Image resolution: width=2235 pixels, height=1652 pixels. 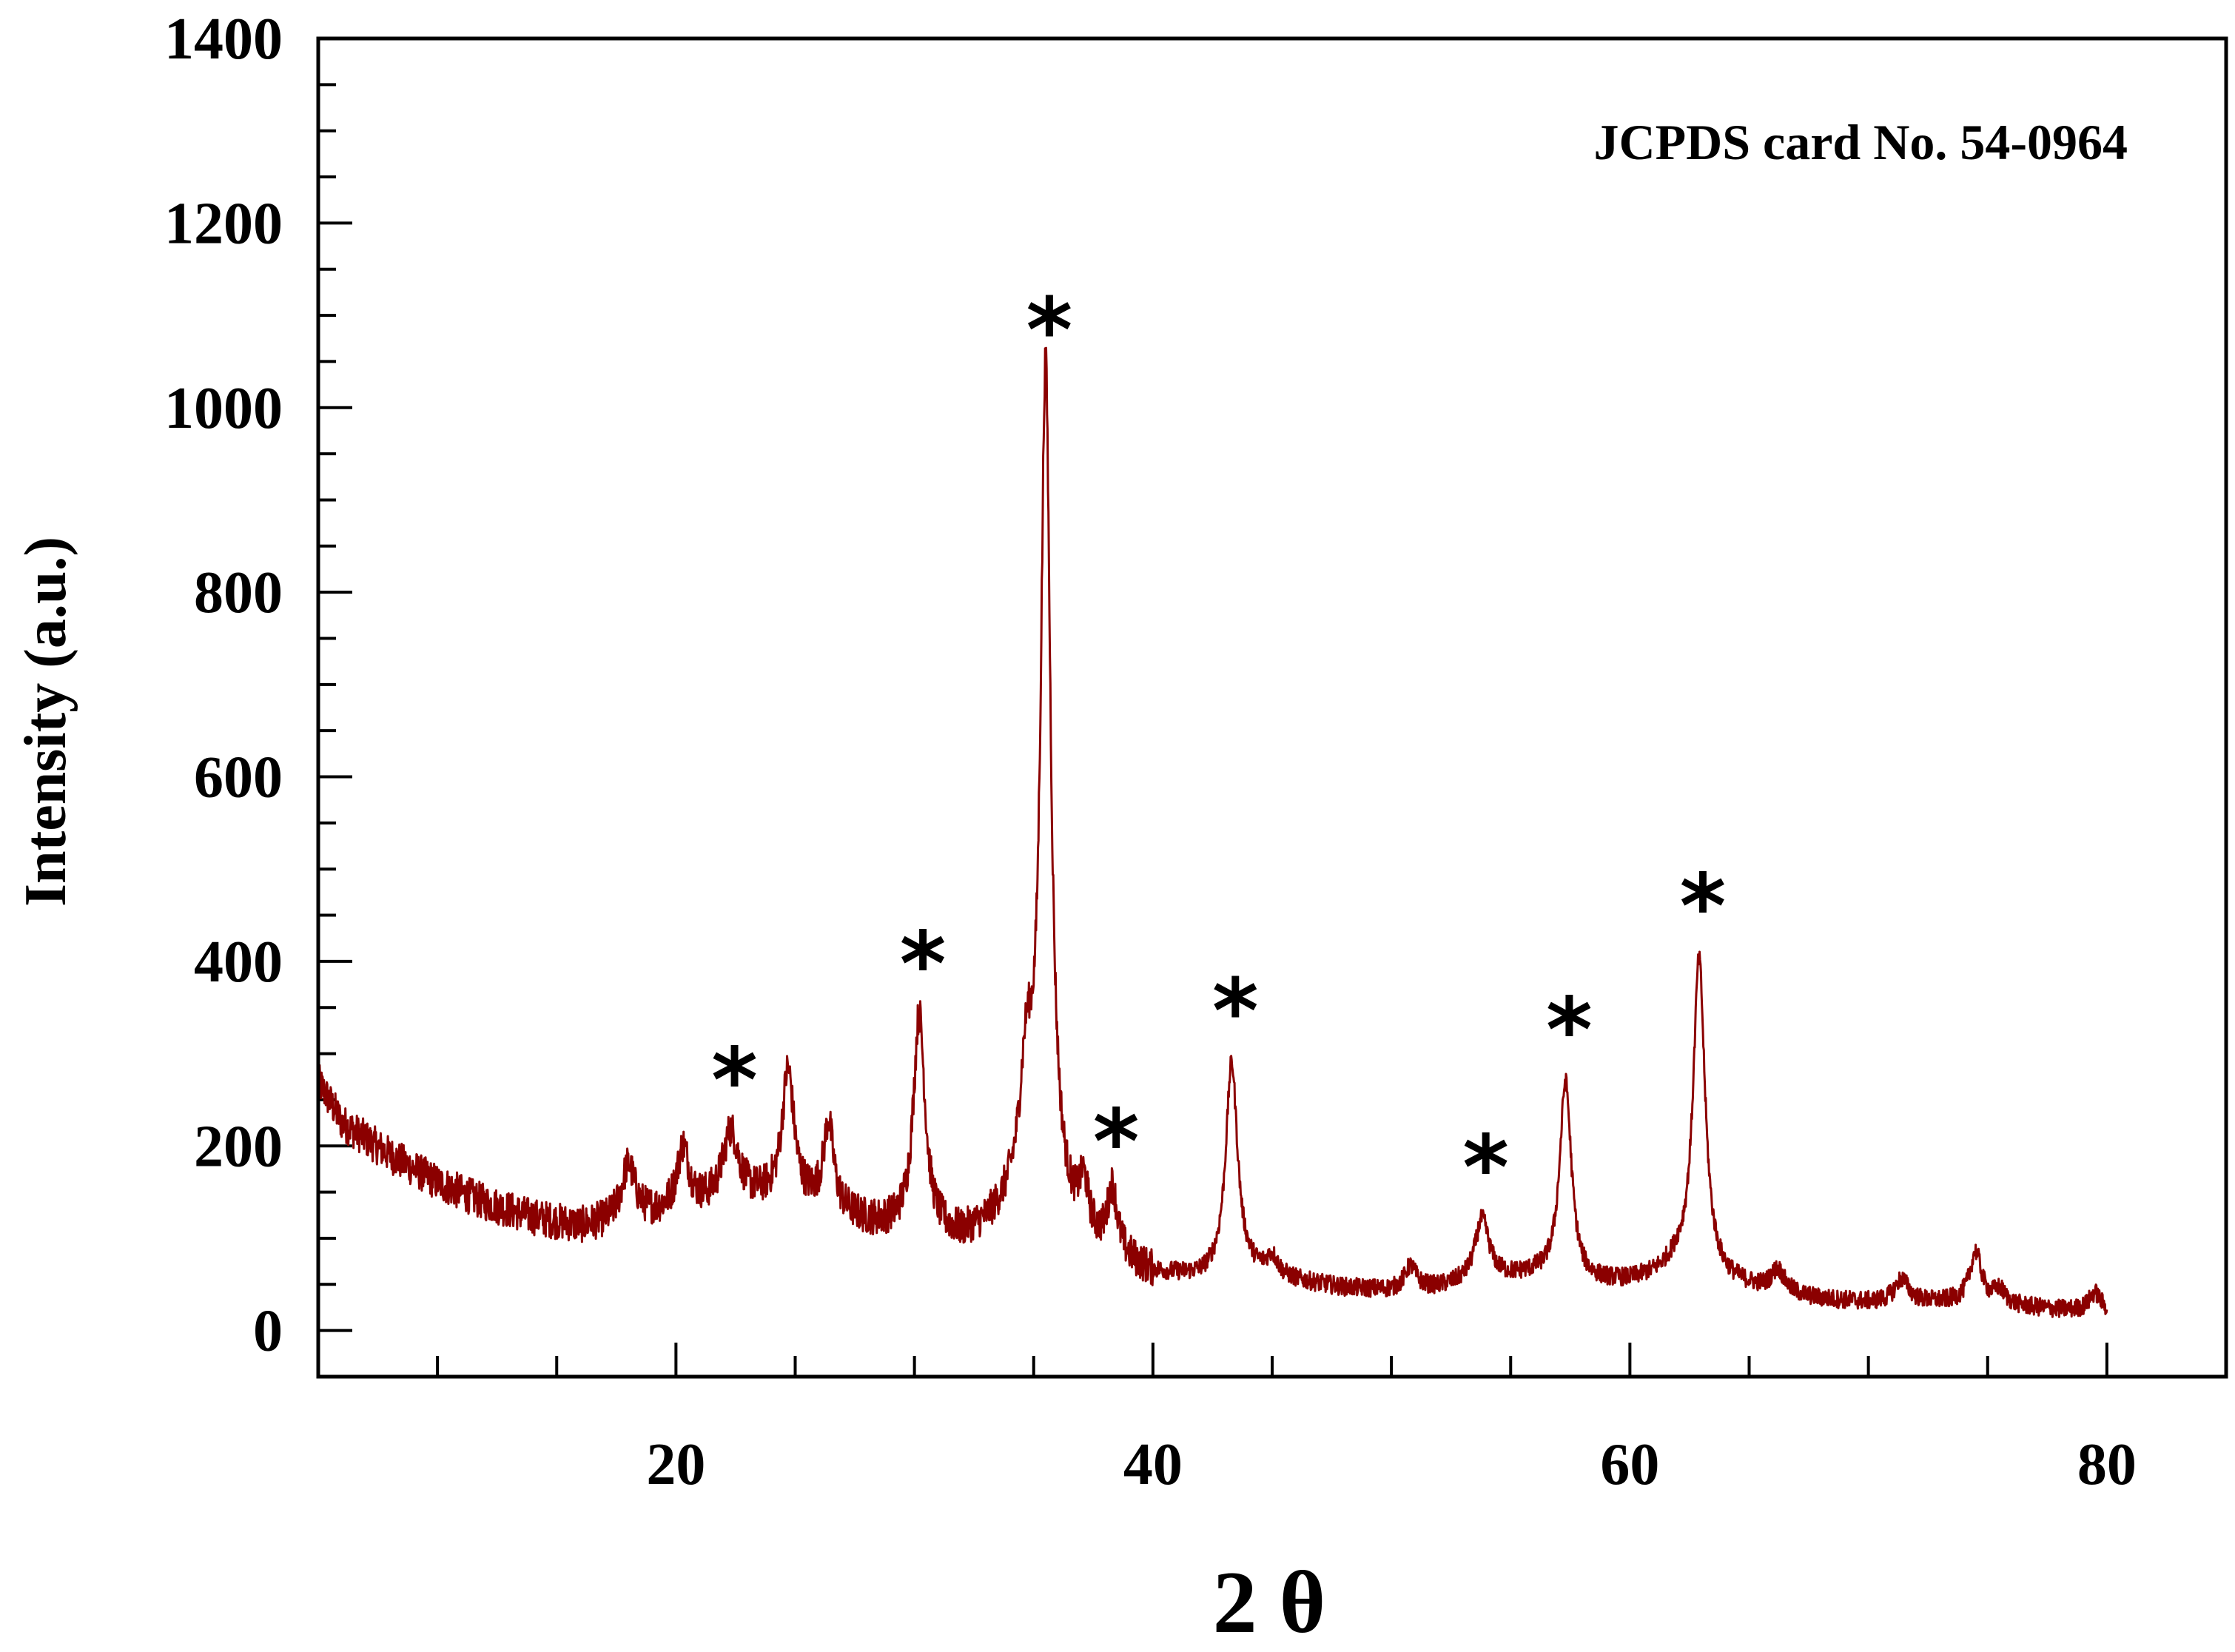 What do you see at coordinates (223, 408) in the screenshot?
I see `y-tick-label: 1000` at bounding box center [223, 408].